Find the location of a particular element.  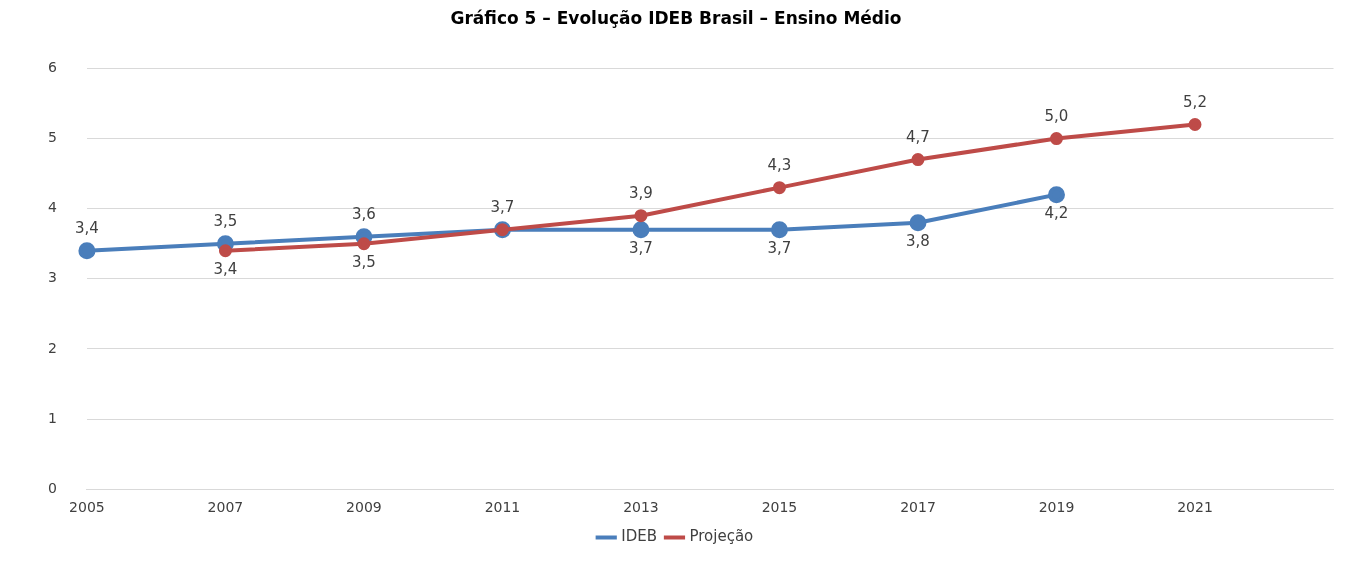

x-tick-label: 2005 is located at coordinates (87, 507).